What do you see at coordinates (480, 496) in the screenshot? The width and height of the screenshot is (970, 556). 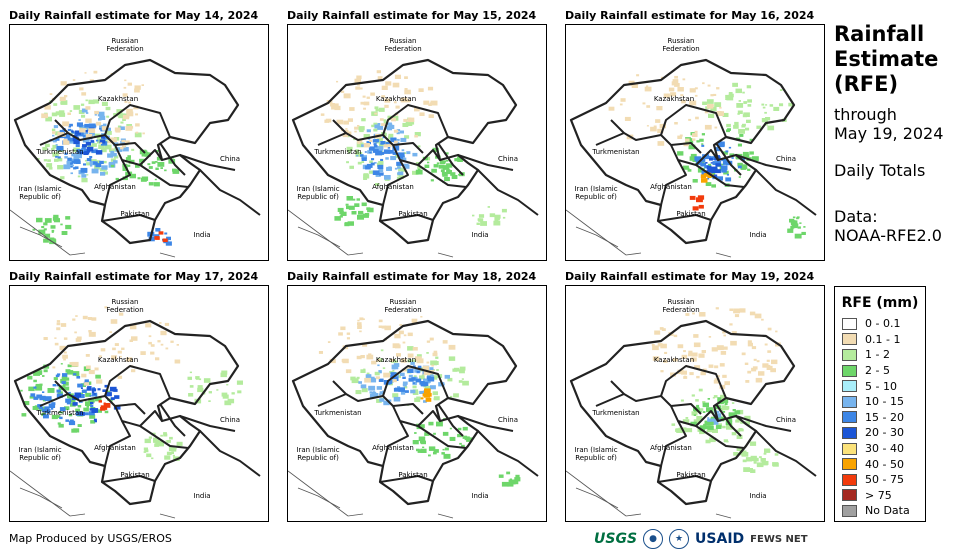 I see `country-label-india: India` at bounding box center [480, 496].